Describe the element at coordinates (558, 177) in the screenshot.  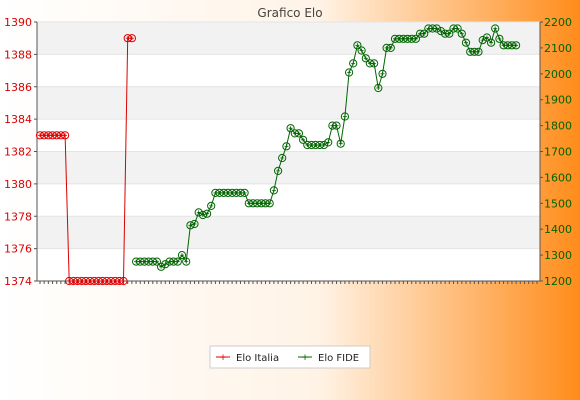
I see `right-tick-label: 1600` at that location.